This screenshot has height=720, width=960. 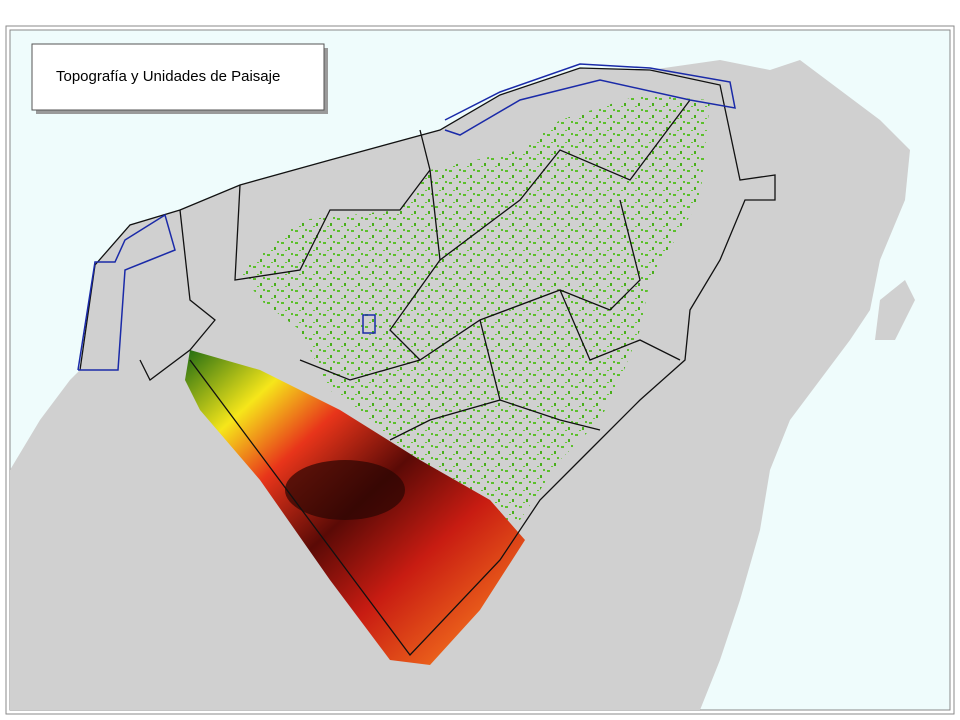 What do you see at coordinates (168, 76) in the screenshot?
I see `map-title: Topografía y Unidades de Paisaje` at bounding box center [168, 76].